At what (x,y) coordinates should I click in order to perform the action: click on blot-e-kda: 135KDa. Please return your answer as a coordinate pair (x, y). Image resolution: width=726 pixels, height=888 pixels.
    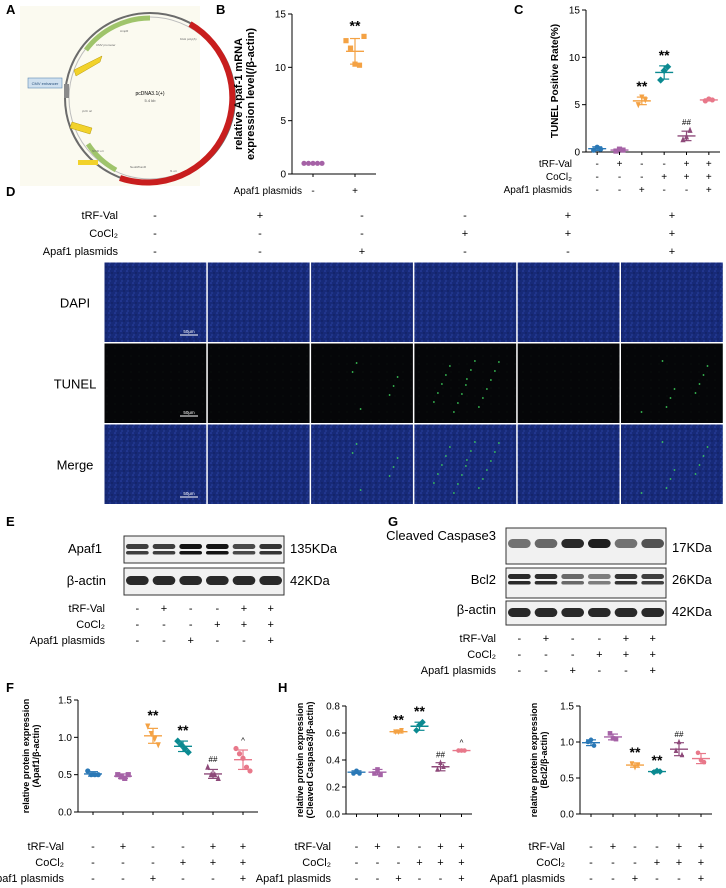
    Looking at the image, I should click on (314, 548).